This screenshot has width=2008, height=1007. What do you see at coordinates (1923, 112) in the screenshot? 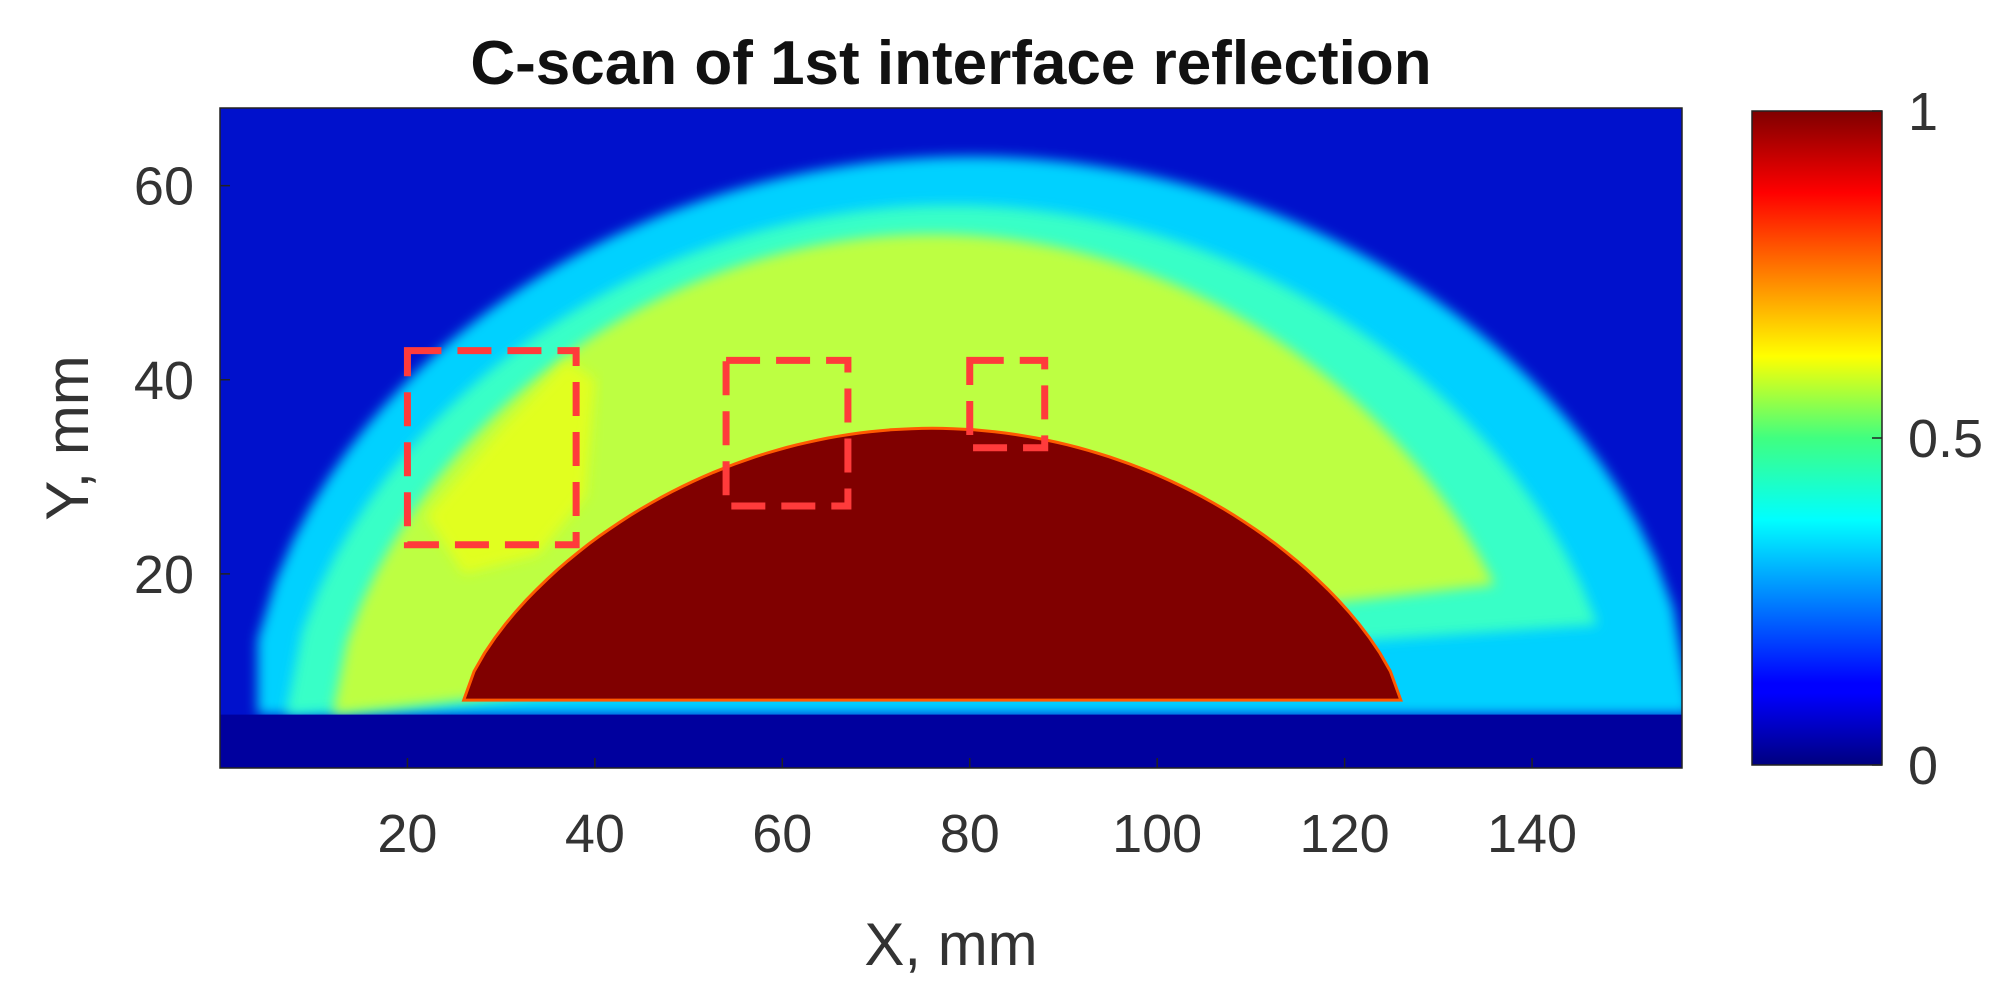
I see `colorbar-tick-label: 1` at bounding box center [1923, 112].